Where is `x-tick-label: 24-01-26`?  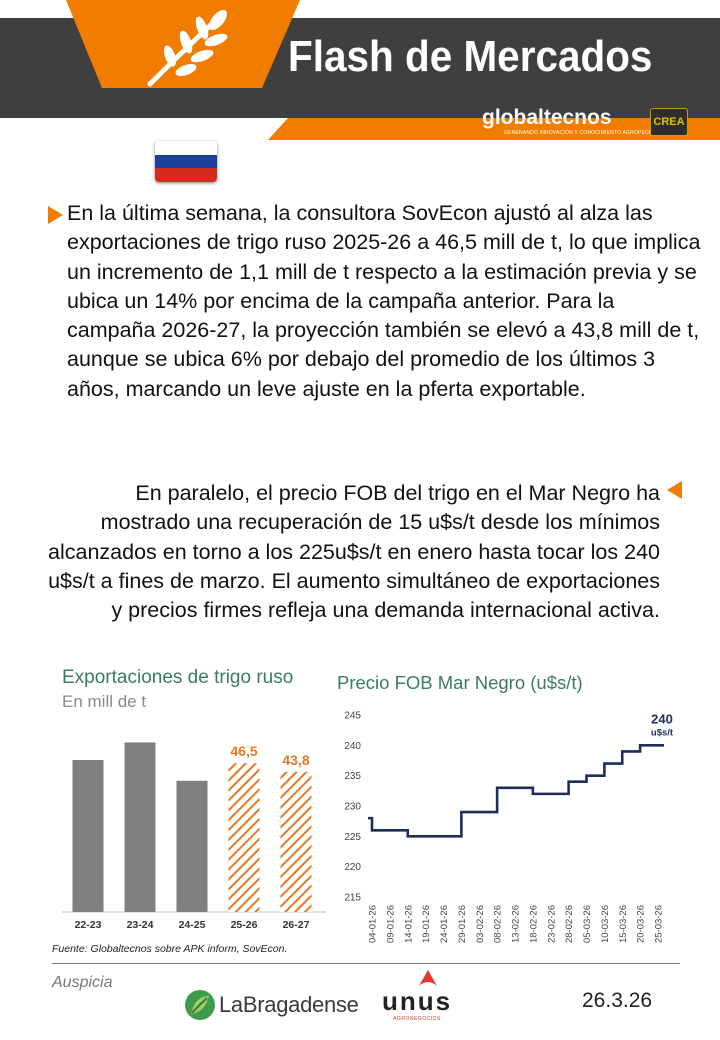 x-tick-label: 24-01-26 is located at coordinates (444, 924).